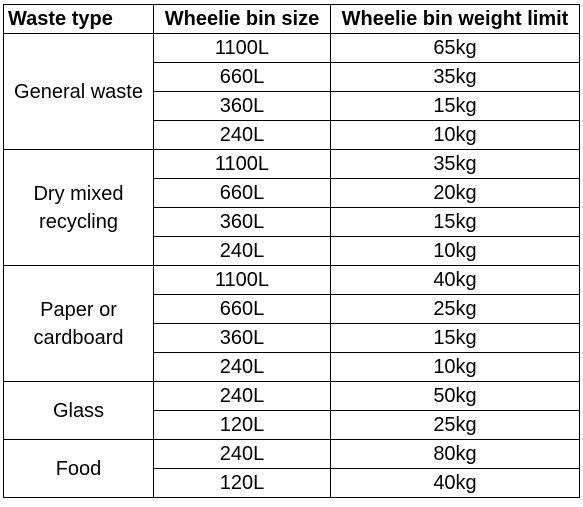 The image size is (583, 507). What do you see at coordinates (455, 193) in the screenshot?
I see `weight-limit-cell: 20kg` at bounding box center [455, 193].